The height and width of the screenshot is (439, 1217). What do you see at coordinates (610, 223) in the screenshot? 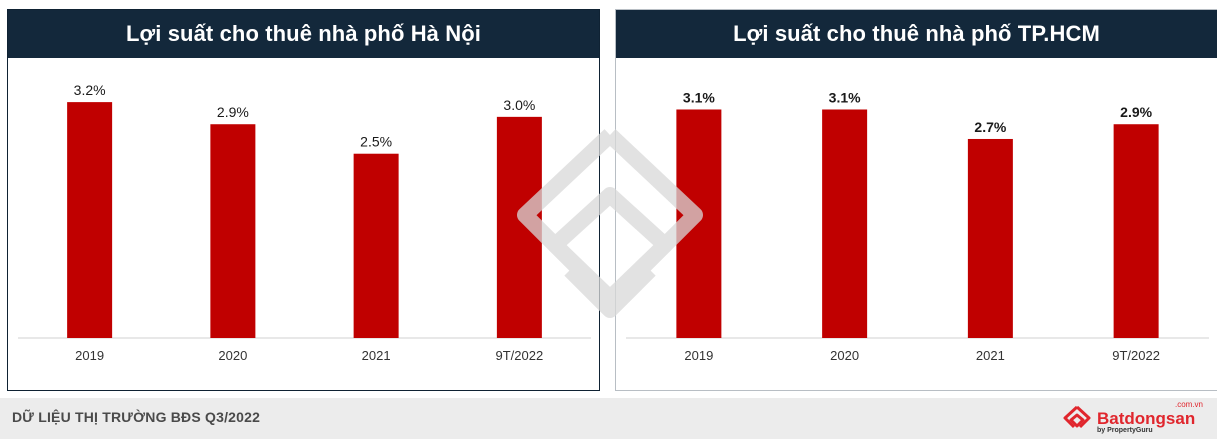
I see `brand-watermark-icon` at bounding box center [610, 223].